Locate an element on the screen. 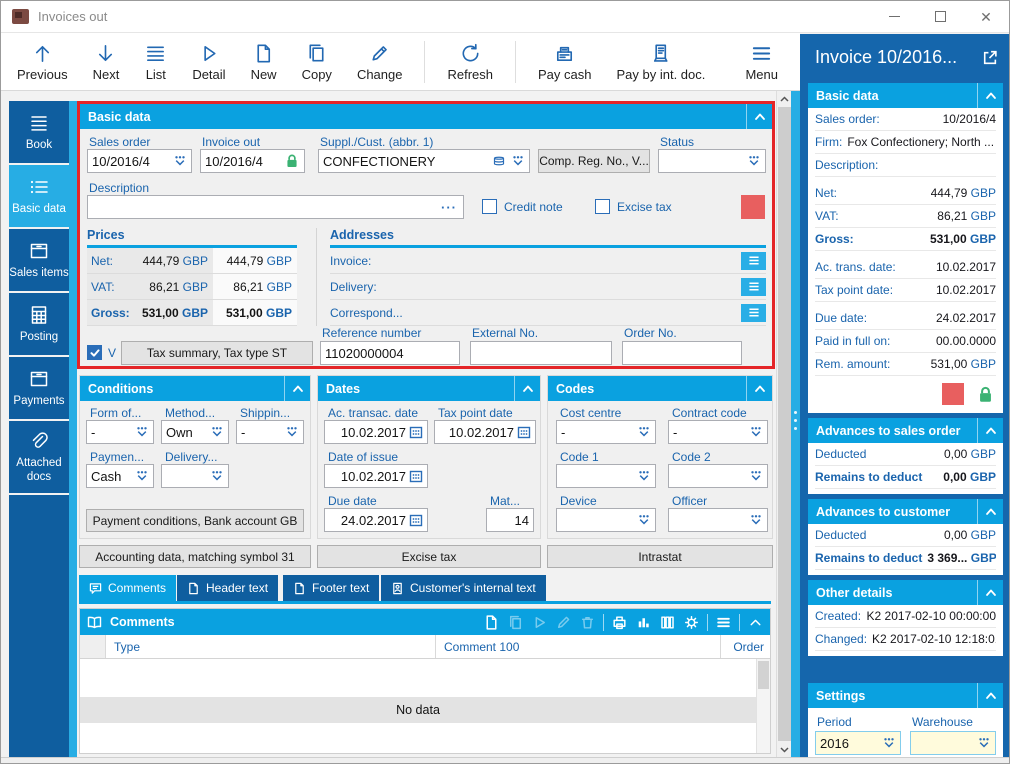  comment-column-header: Comment 100 is located at coordinates (482, 646).